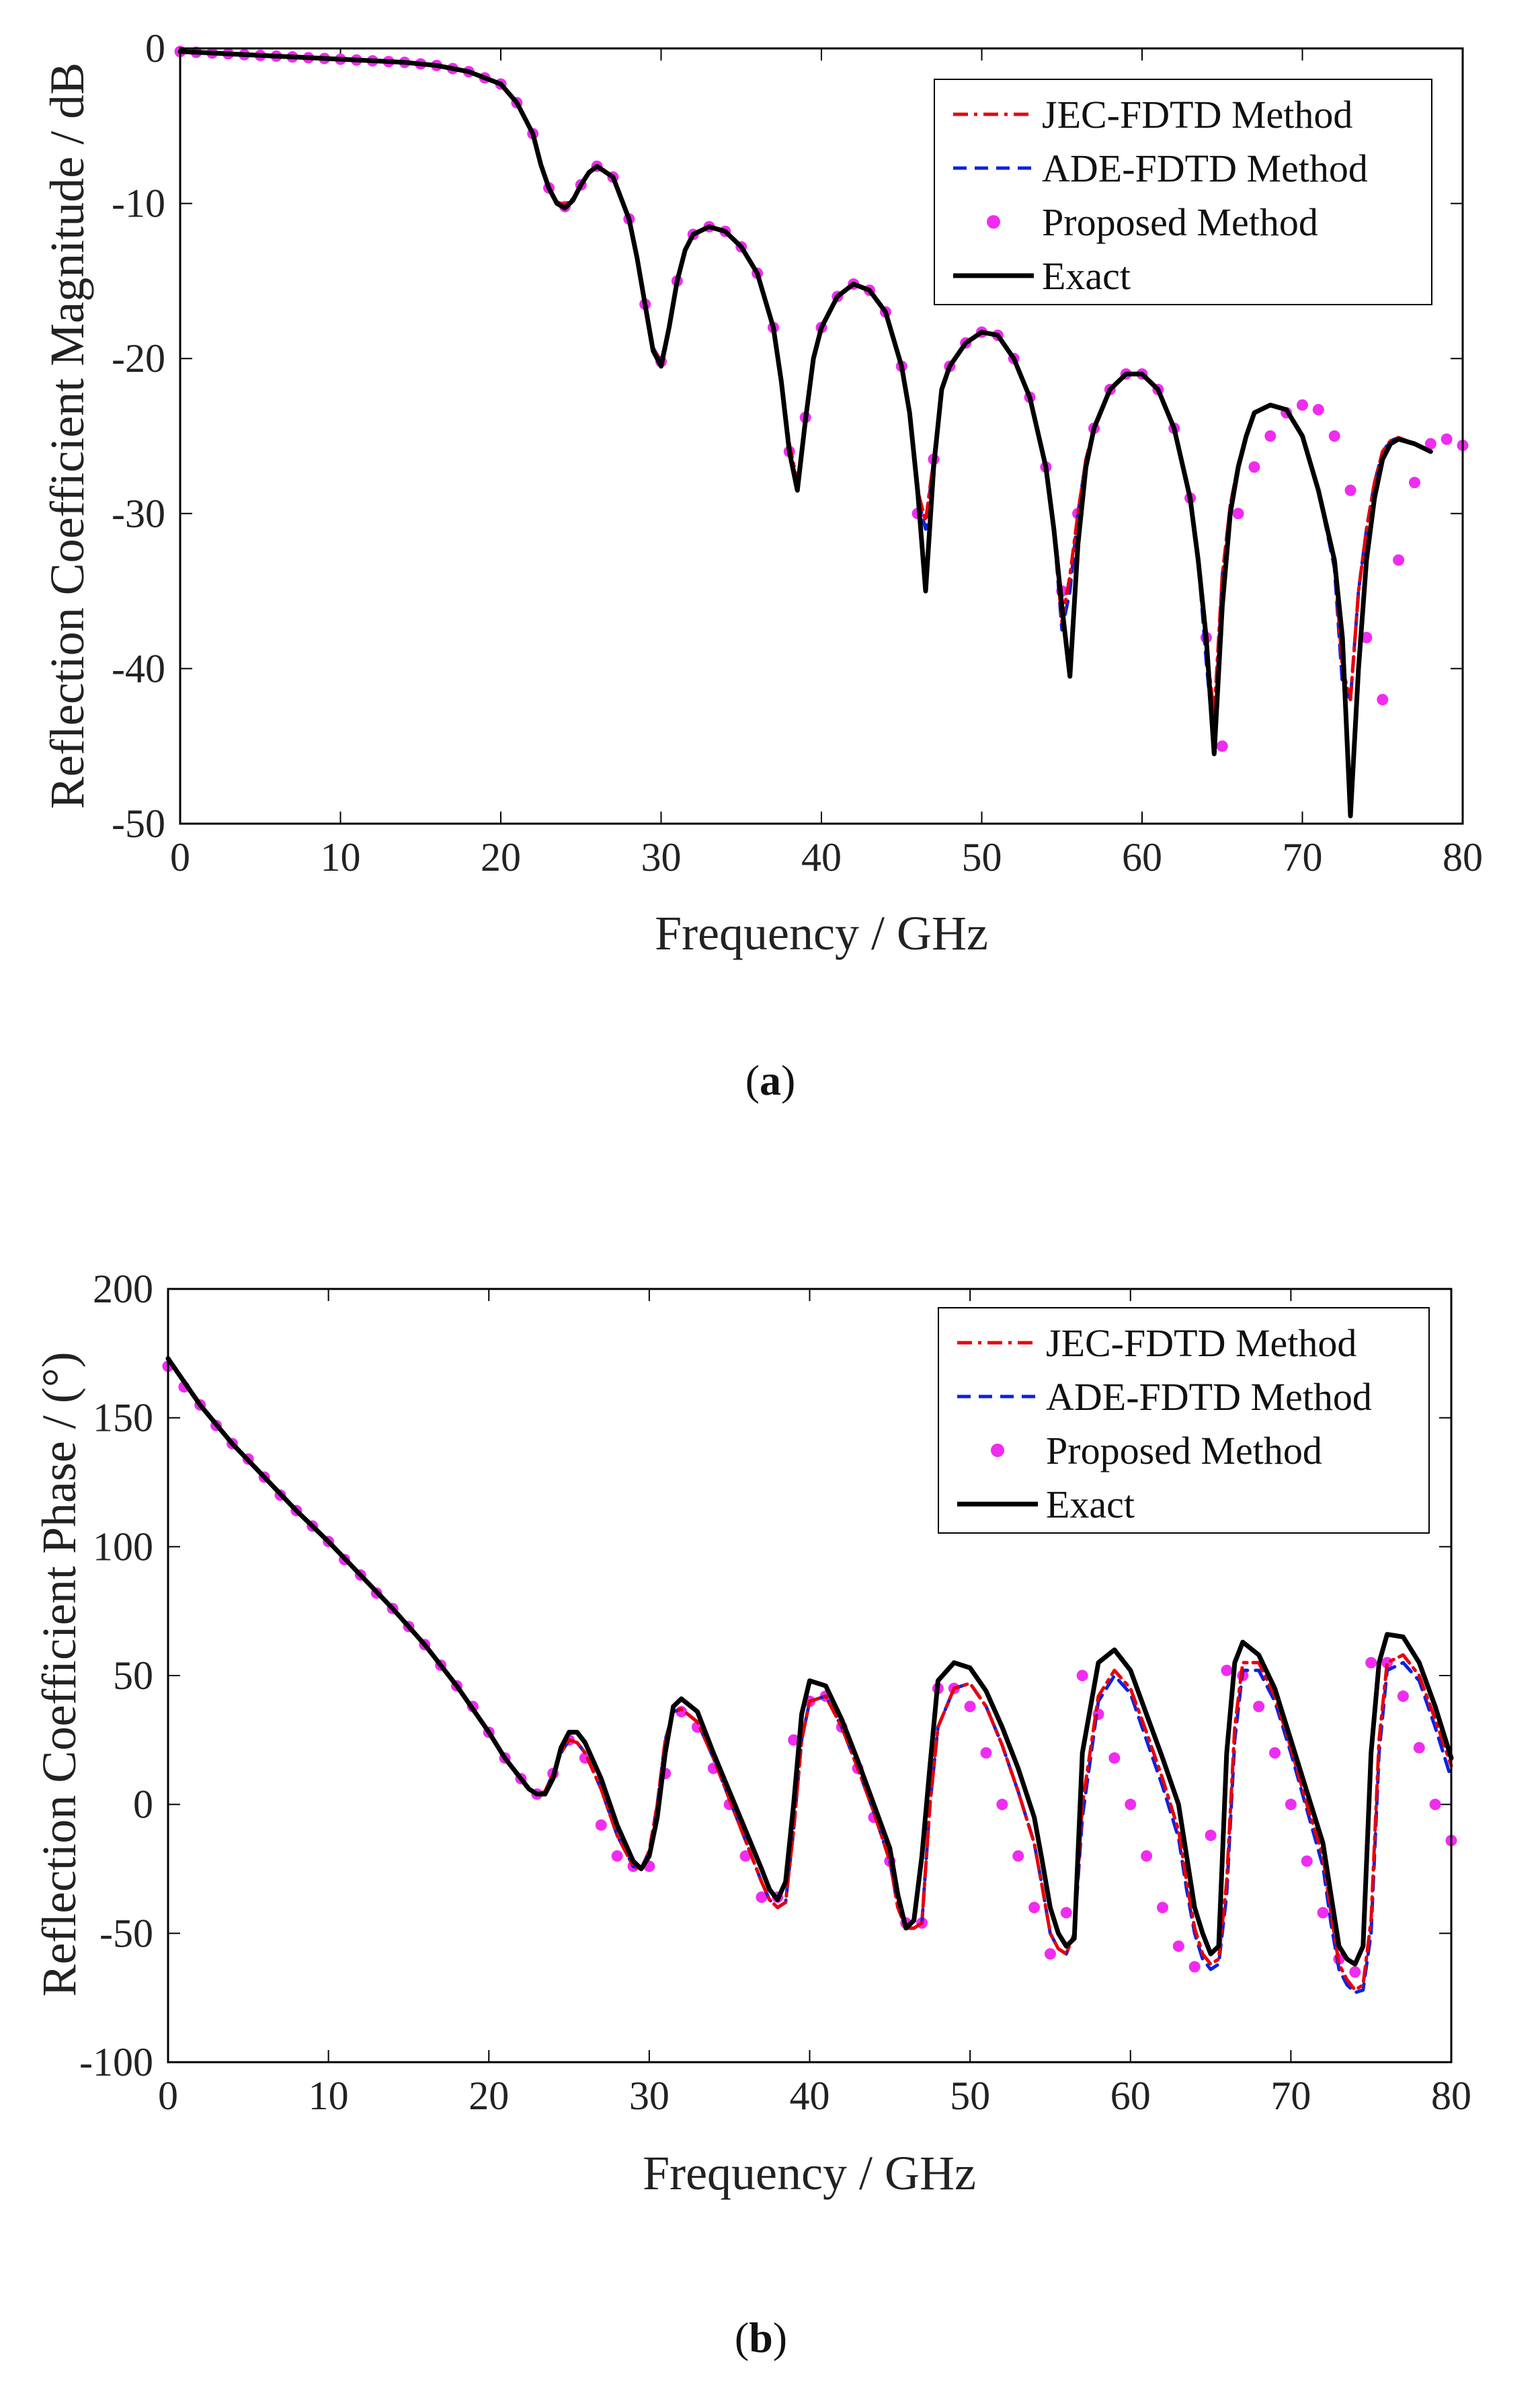  What do you see at coordinates (982, 857) in the screenshot?
I see `x-tick-label-a: 50` at bounding box center [982, 857].